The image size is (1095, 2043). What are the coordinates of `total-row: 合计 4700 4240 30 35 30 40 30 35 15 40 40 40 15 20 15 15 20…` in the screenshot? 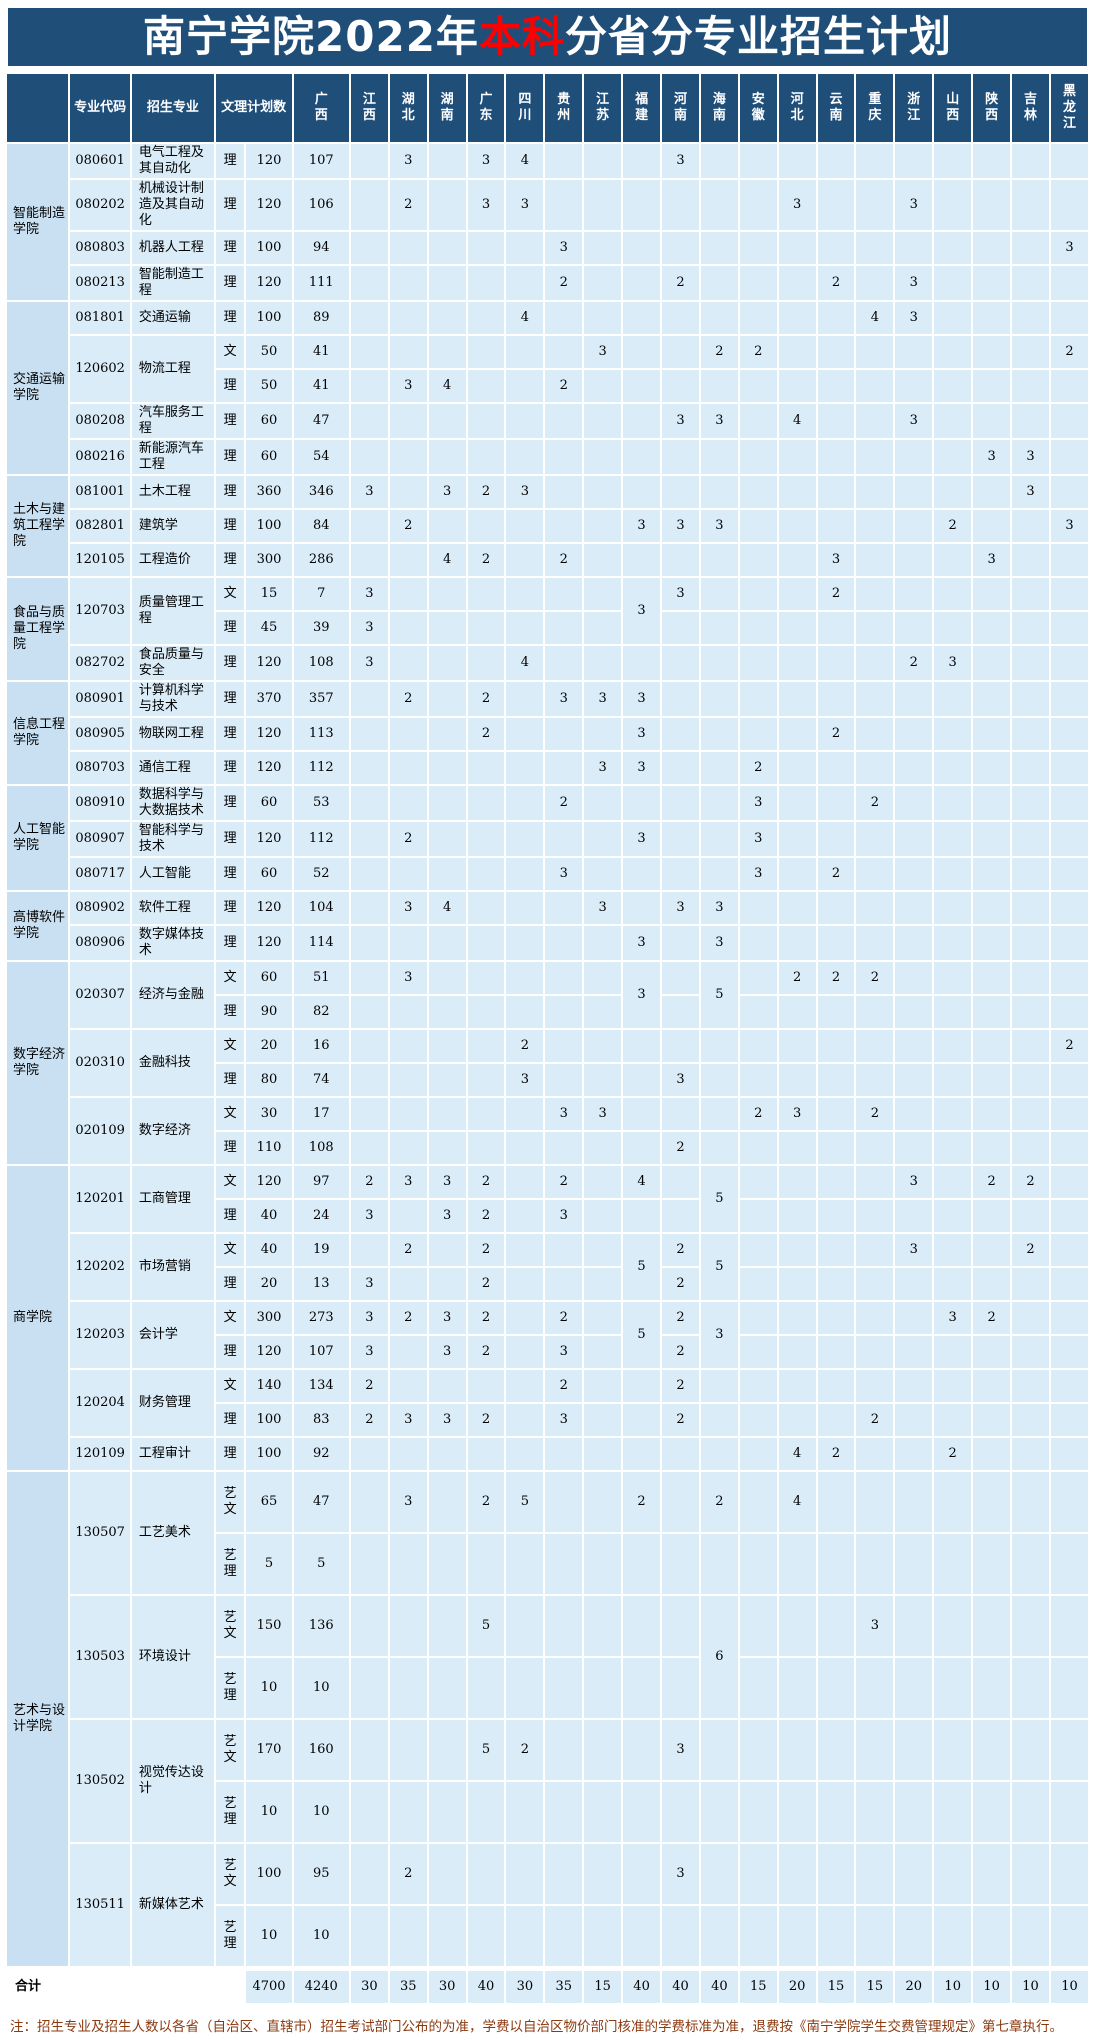 It's located at (547, 1985).